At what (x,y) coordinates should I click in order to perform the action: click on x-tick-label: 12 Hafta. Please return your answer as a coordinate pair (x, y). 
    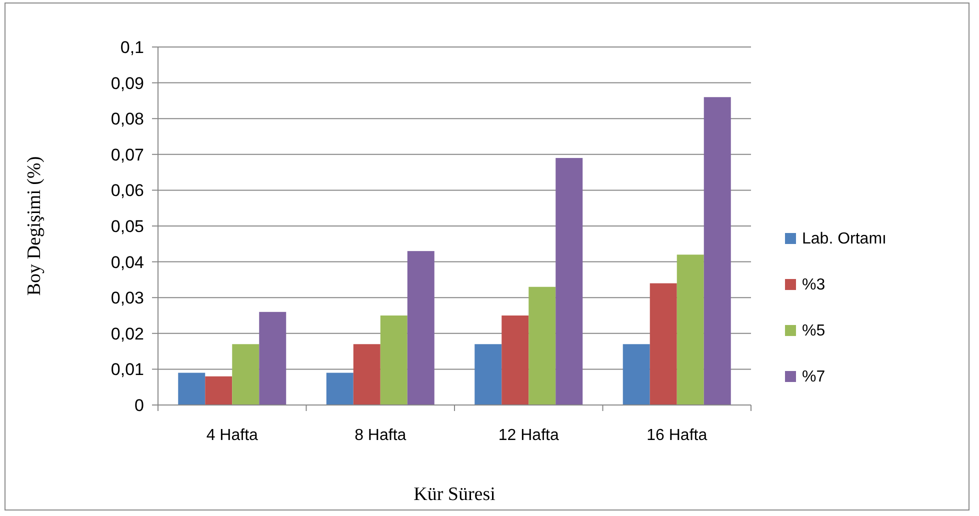
    Looking at the image, I should click on (528, 435).